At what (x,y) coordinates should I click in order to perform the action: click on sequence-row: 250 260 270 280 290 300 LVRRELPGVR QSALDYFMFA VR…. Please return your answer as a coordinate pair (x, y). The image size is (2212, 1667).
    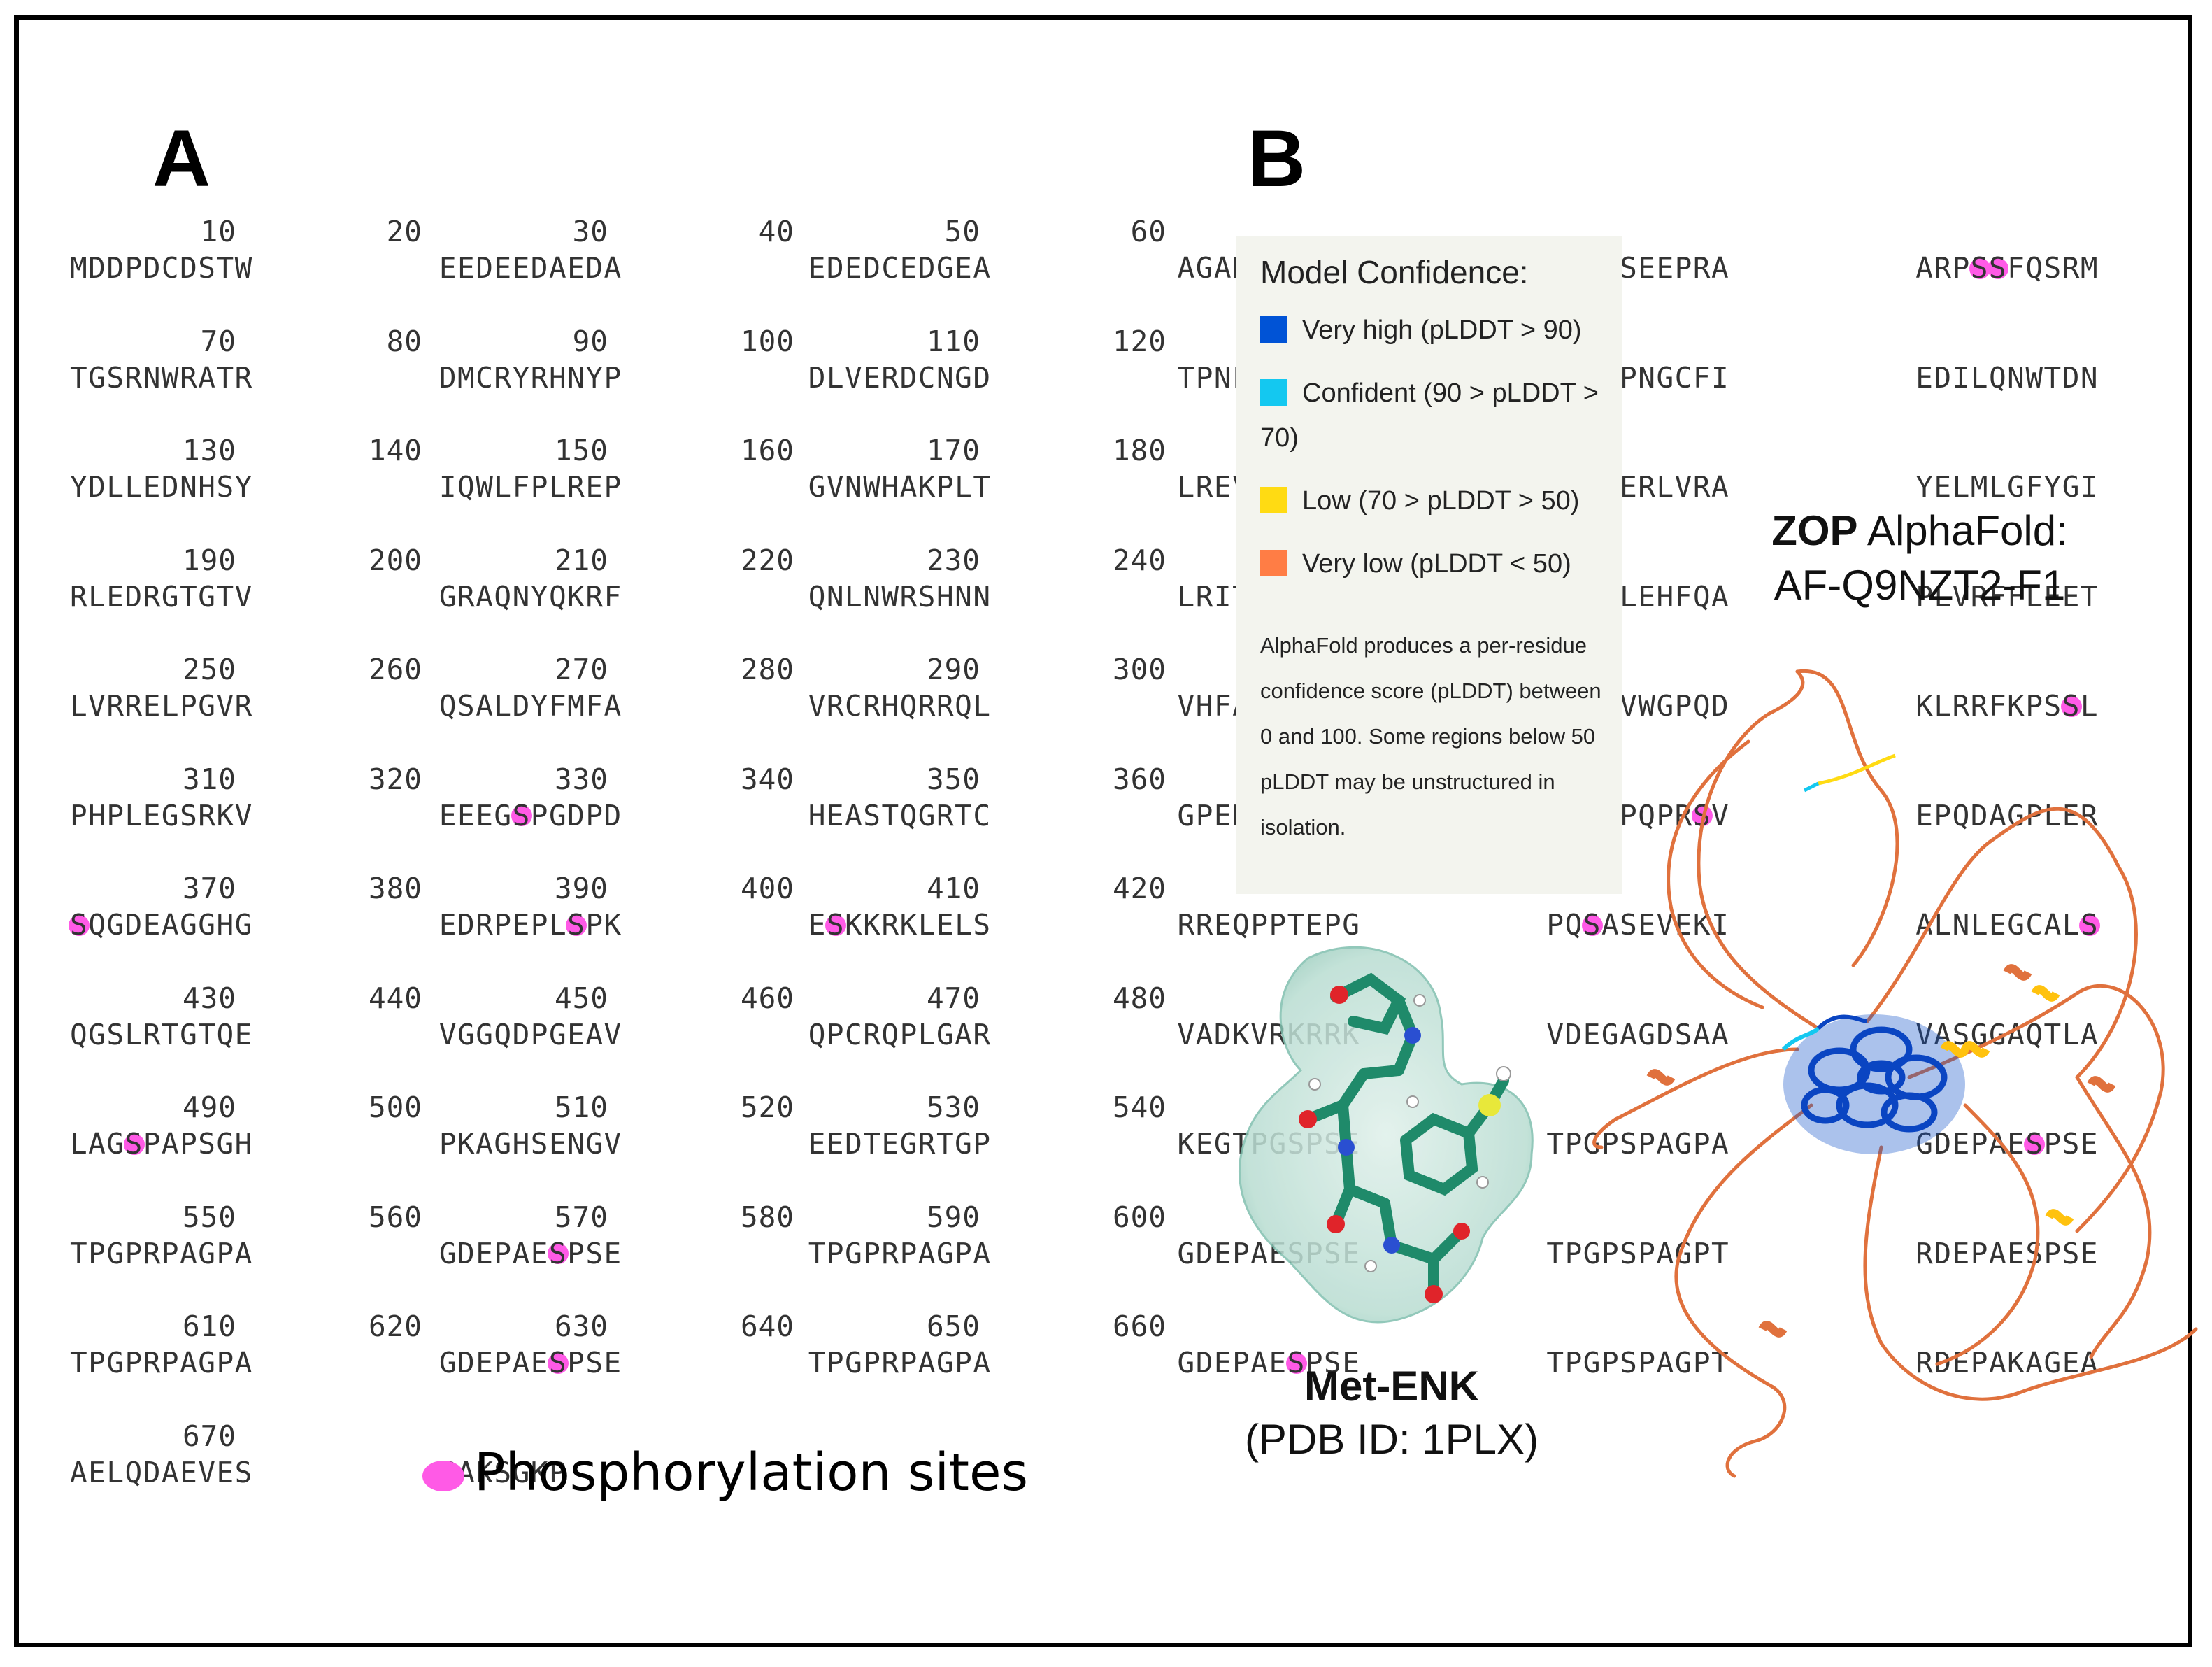
    Looking at the image, I should click on (1082, 699).